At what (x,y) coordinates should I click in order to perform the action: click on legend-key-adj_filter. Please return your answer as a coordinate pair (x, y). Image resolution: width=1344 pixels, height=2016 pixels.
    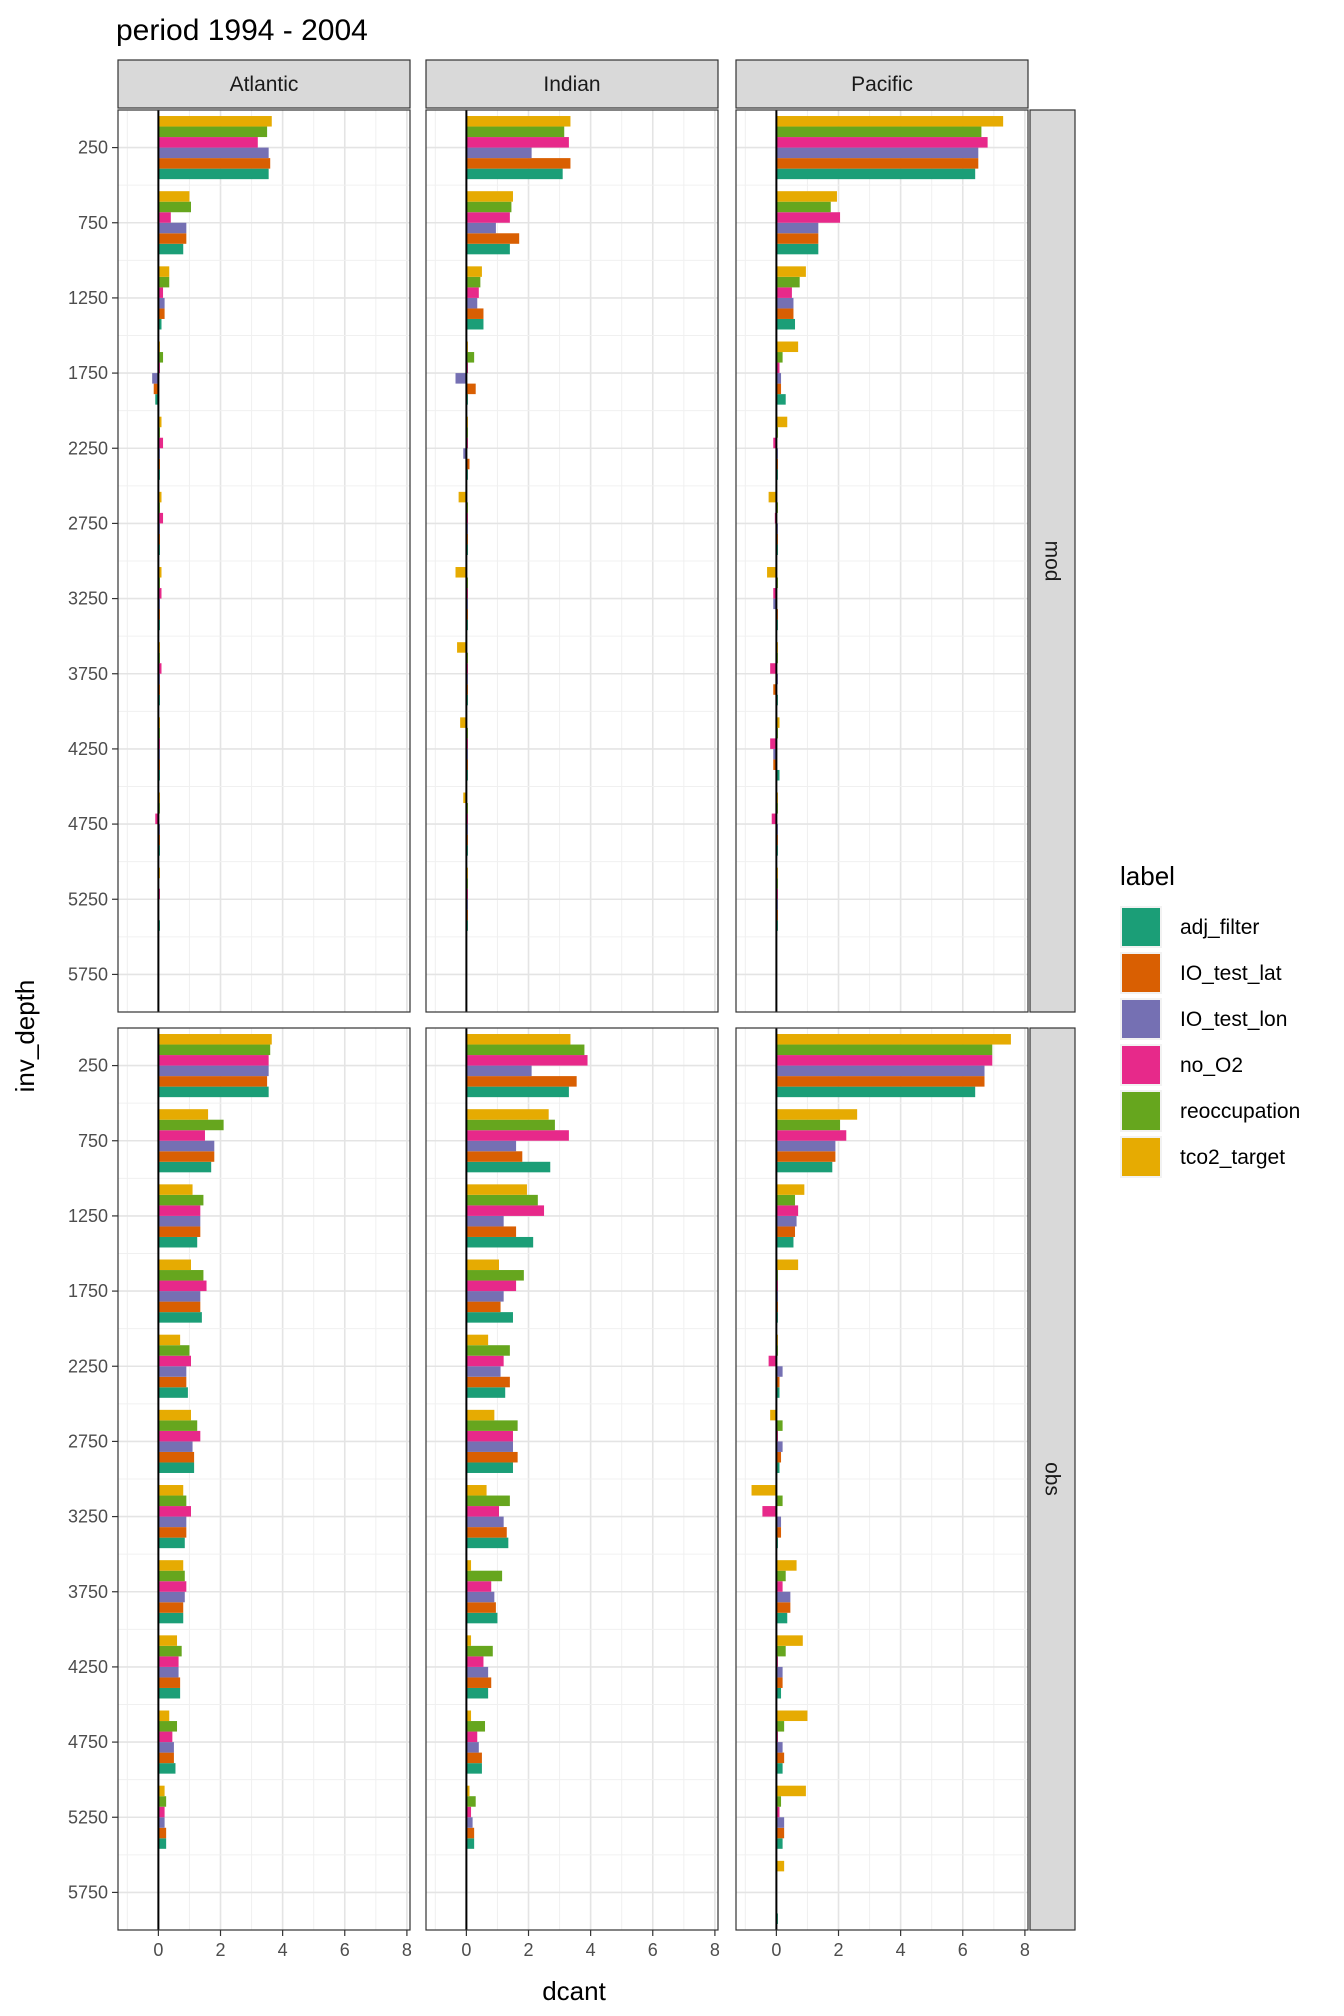
    Looking at the image, I should click on (1141, 927).